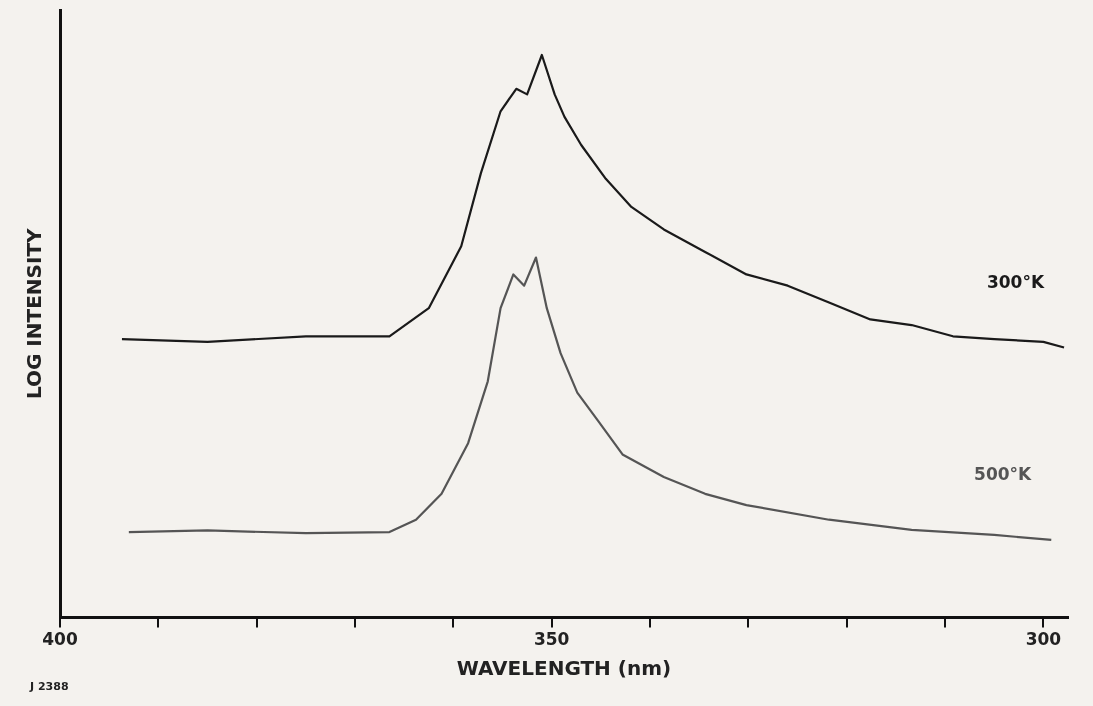 This screenshot has height=706, width=1093. What do you see at coordinates (1015, 281) in the screenshot?
I see `text: 300°K` at bounding box center [1015, 281].